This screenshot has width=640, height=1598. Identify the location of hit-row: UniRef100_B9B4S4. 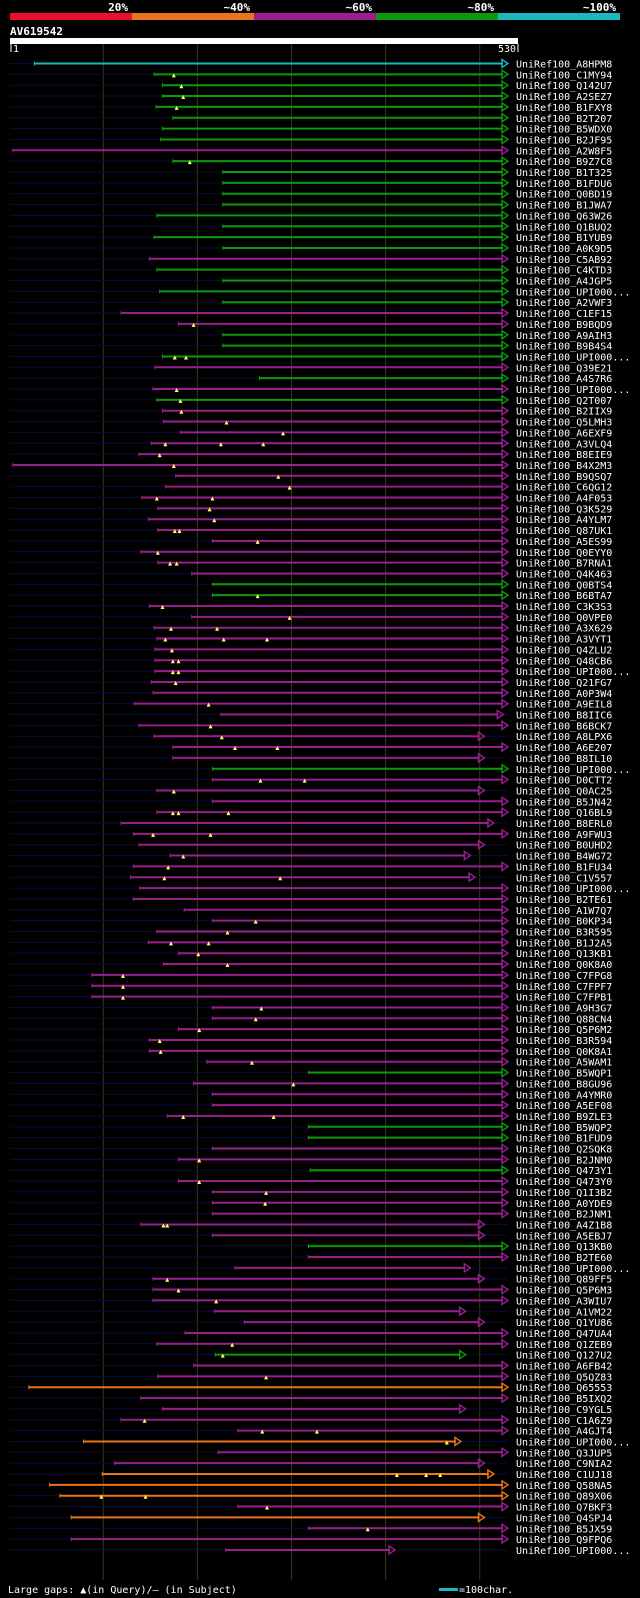
(311, 346).